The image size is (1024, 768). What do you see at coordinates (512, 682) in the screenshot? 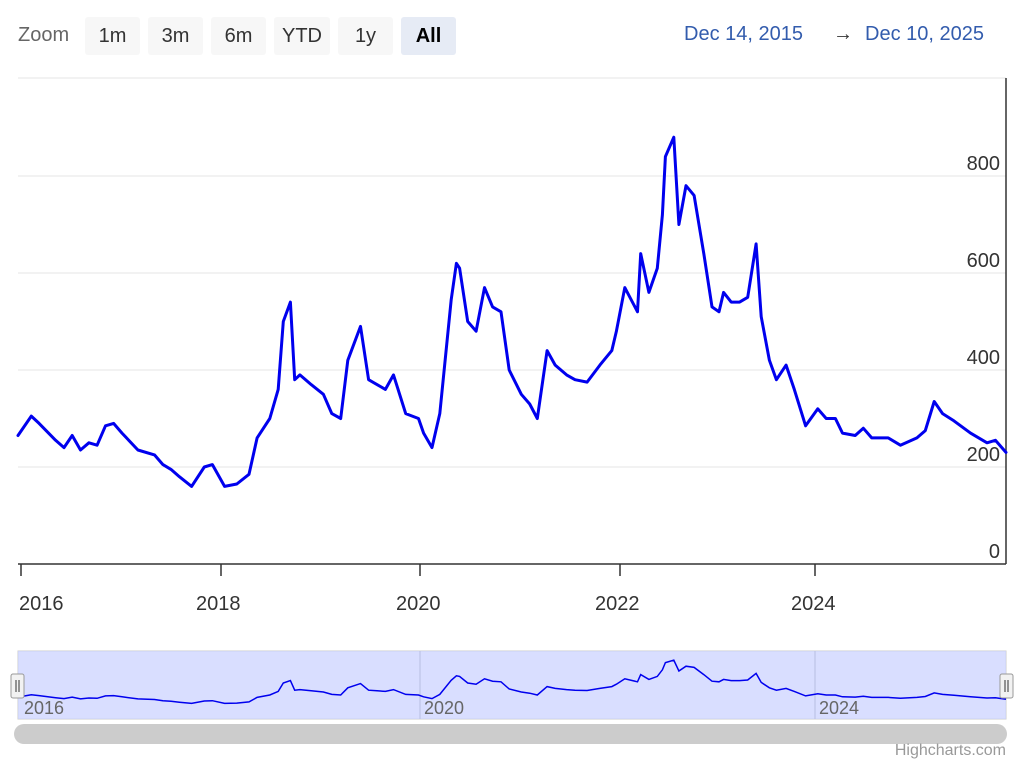
I see `navigator-series-line` at bounding box center [512, 682].